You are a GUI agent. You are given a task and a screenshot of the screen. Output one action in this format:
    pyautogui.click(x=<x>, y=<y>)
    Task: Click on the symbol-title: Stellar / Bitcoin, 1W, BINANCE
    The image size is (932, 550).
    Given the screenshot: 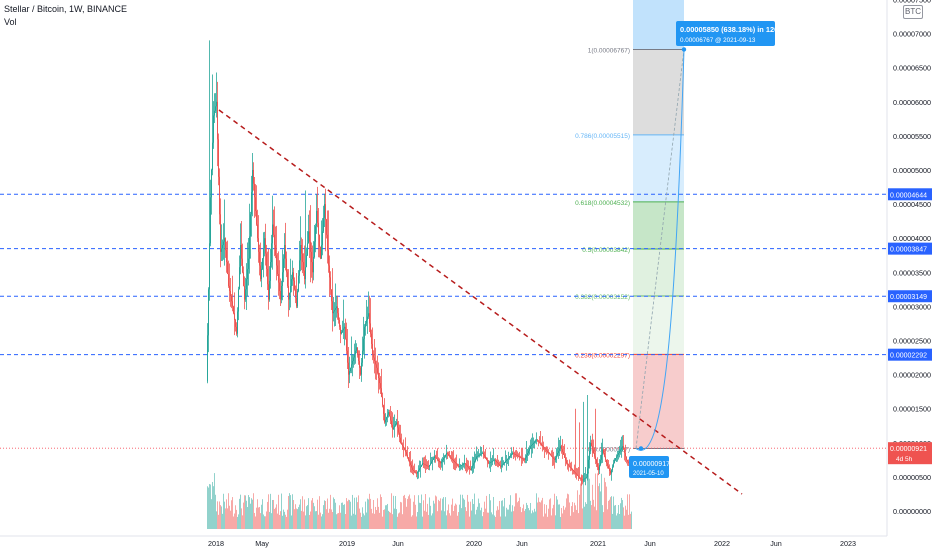 What is the action you would take?
    pyautogui.click(x=66, y=9)
    